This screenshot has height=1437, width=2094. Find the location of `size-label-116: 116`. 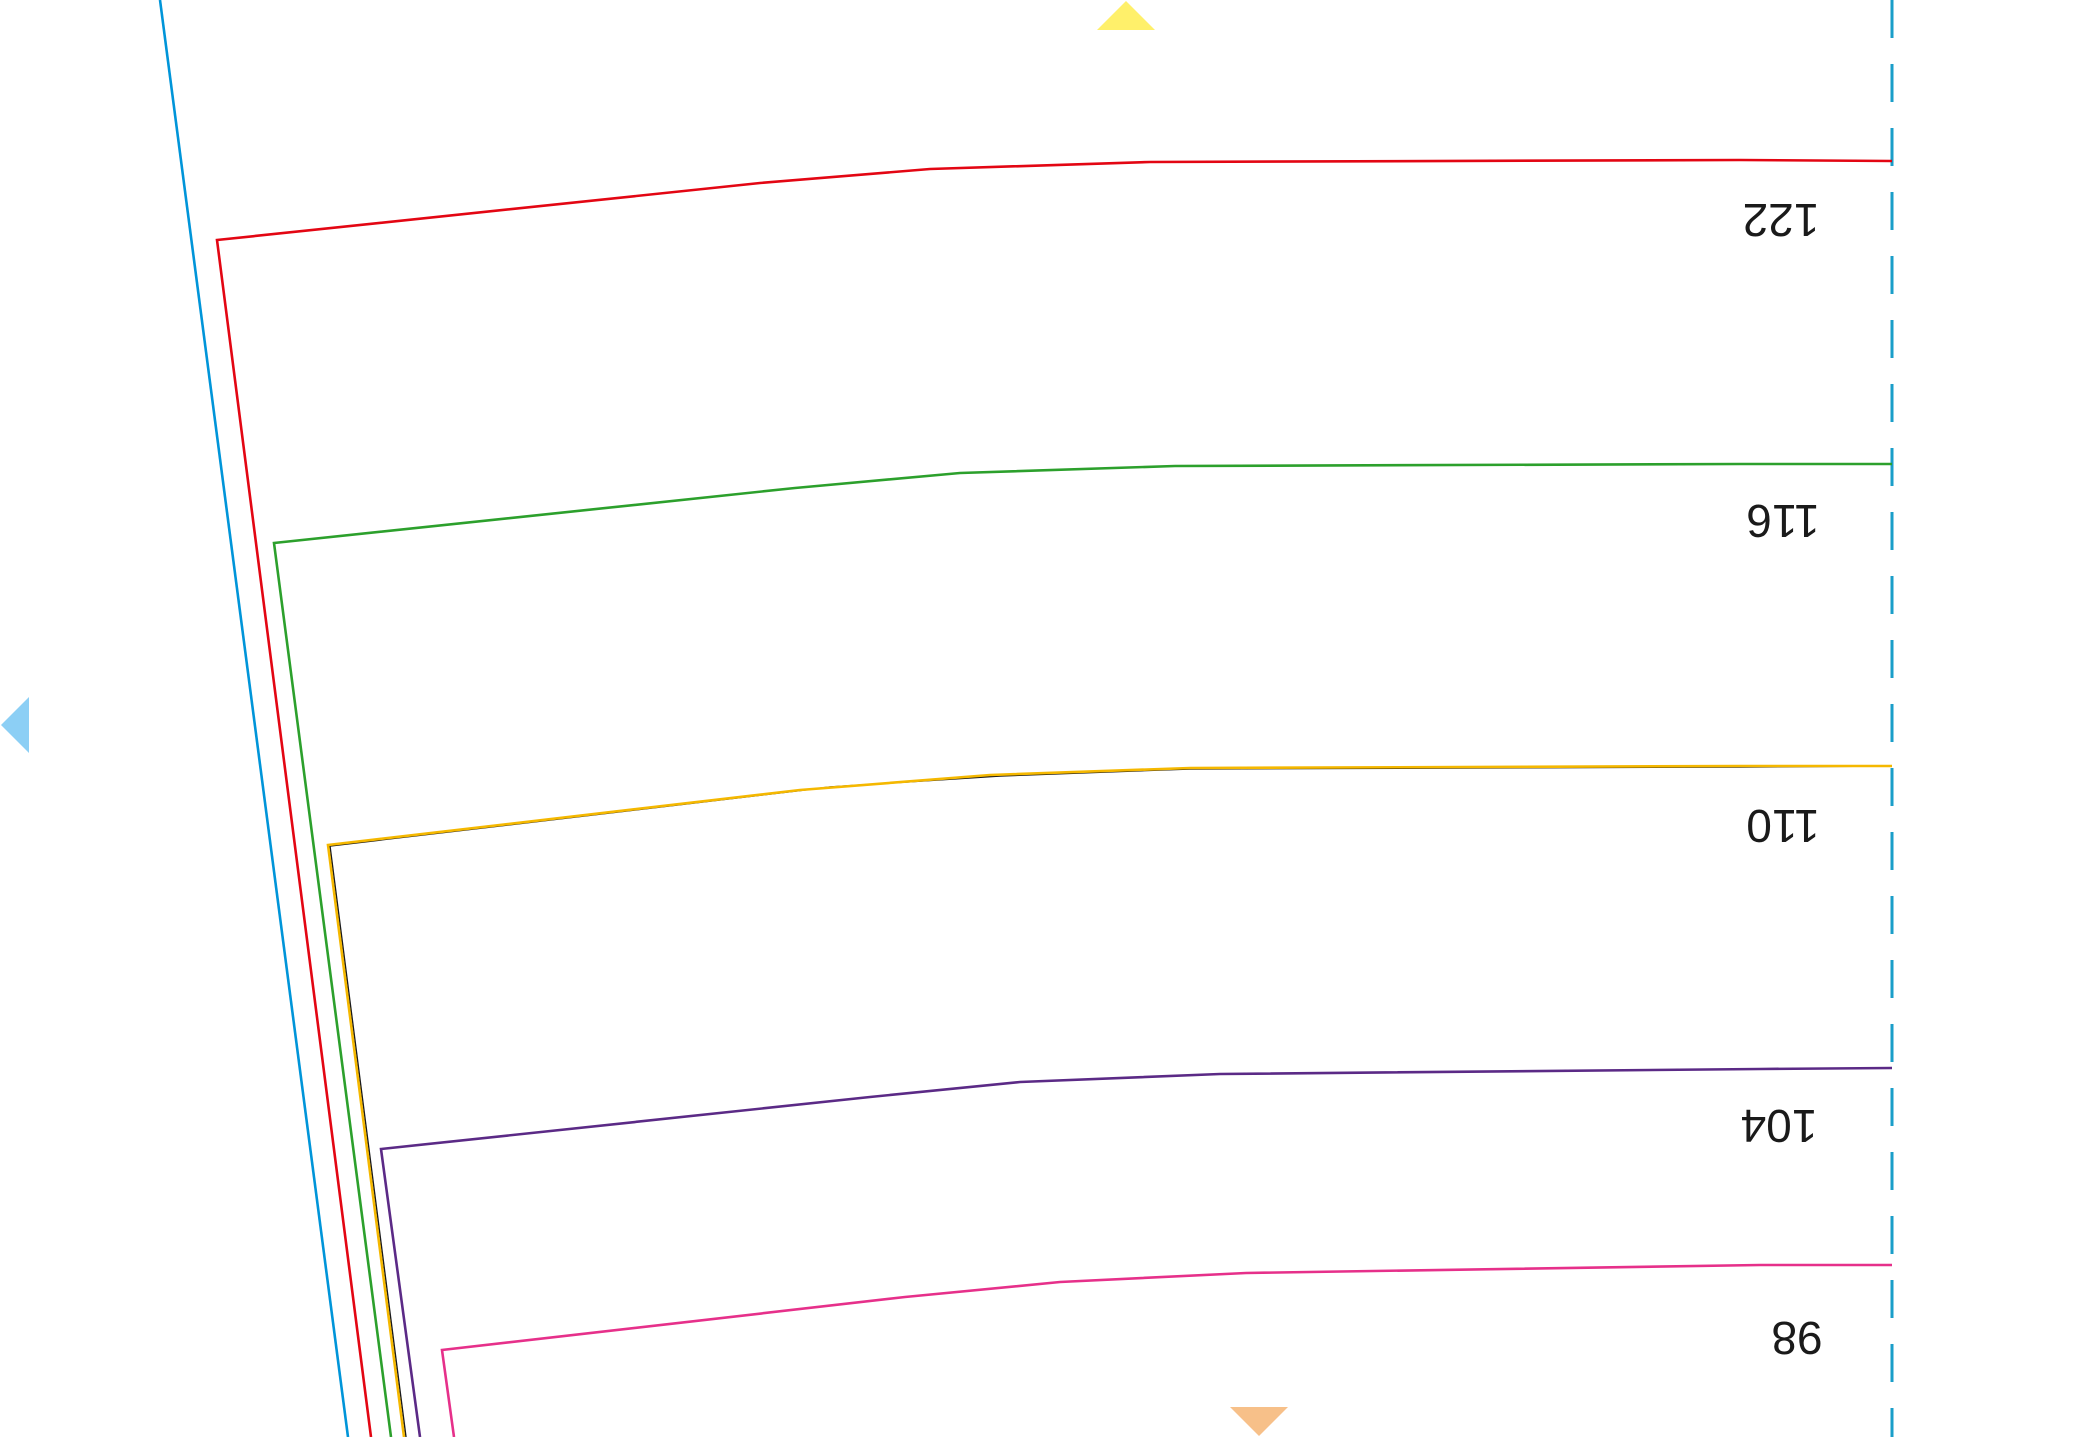

size-label-116: 116 is located at coordinates (1782, 521).